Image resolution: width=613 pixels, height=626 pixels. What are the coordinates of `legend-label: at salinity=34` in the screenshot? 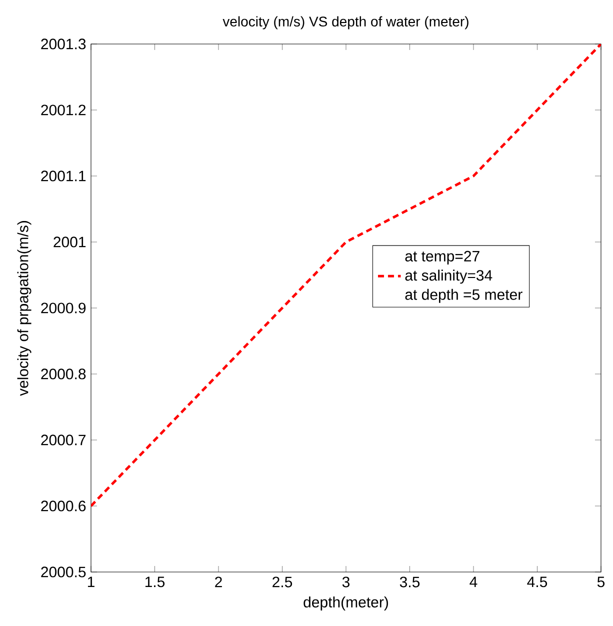 It's located at (448, 277).